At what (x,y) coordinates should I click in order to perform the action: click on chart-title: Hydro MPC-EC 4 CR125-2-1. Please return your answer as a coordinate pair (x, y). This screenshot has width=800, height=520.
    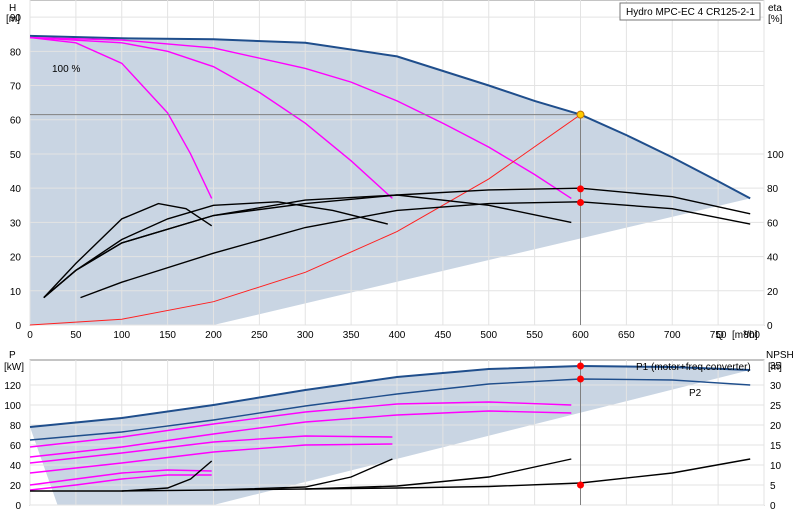
    Looking at the image, I should click on (690, 12).